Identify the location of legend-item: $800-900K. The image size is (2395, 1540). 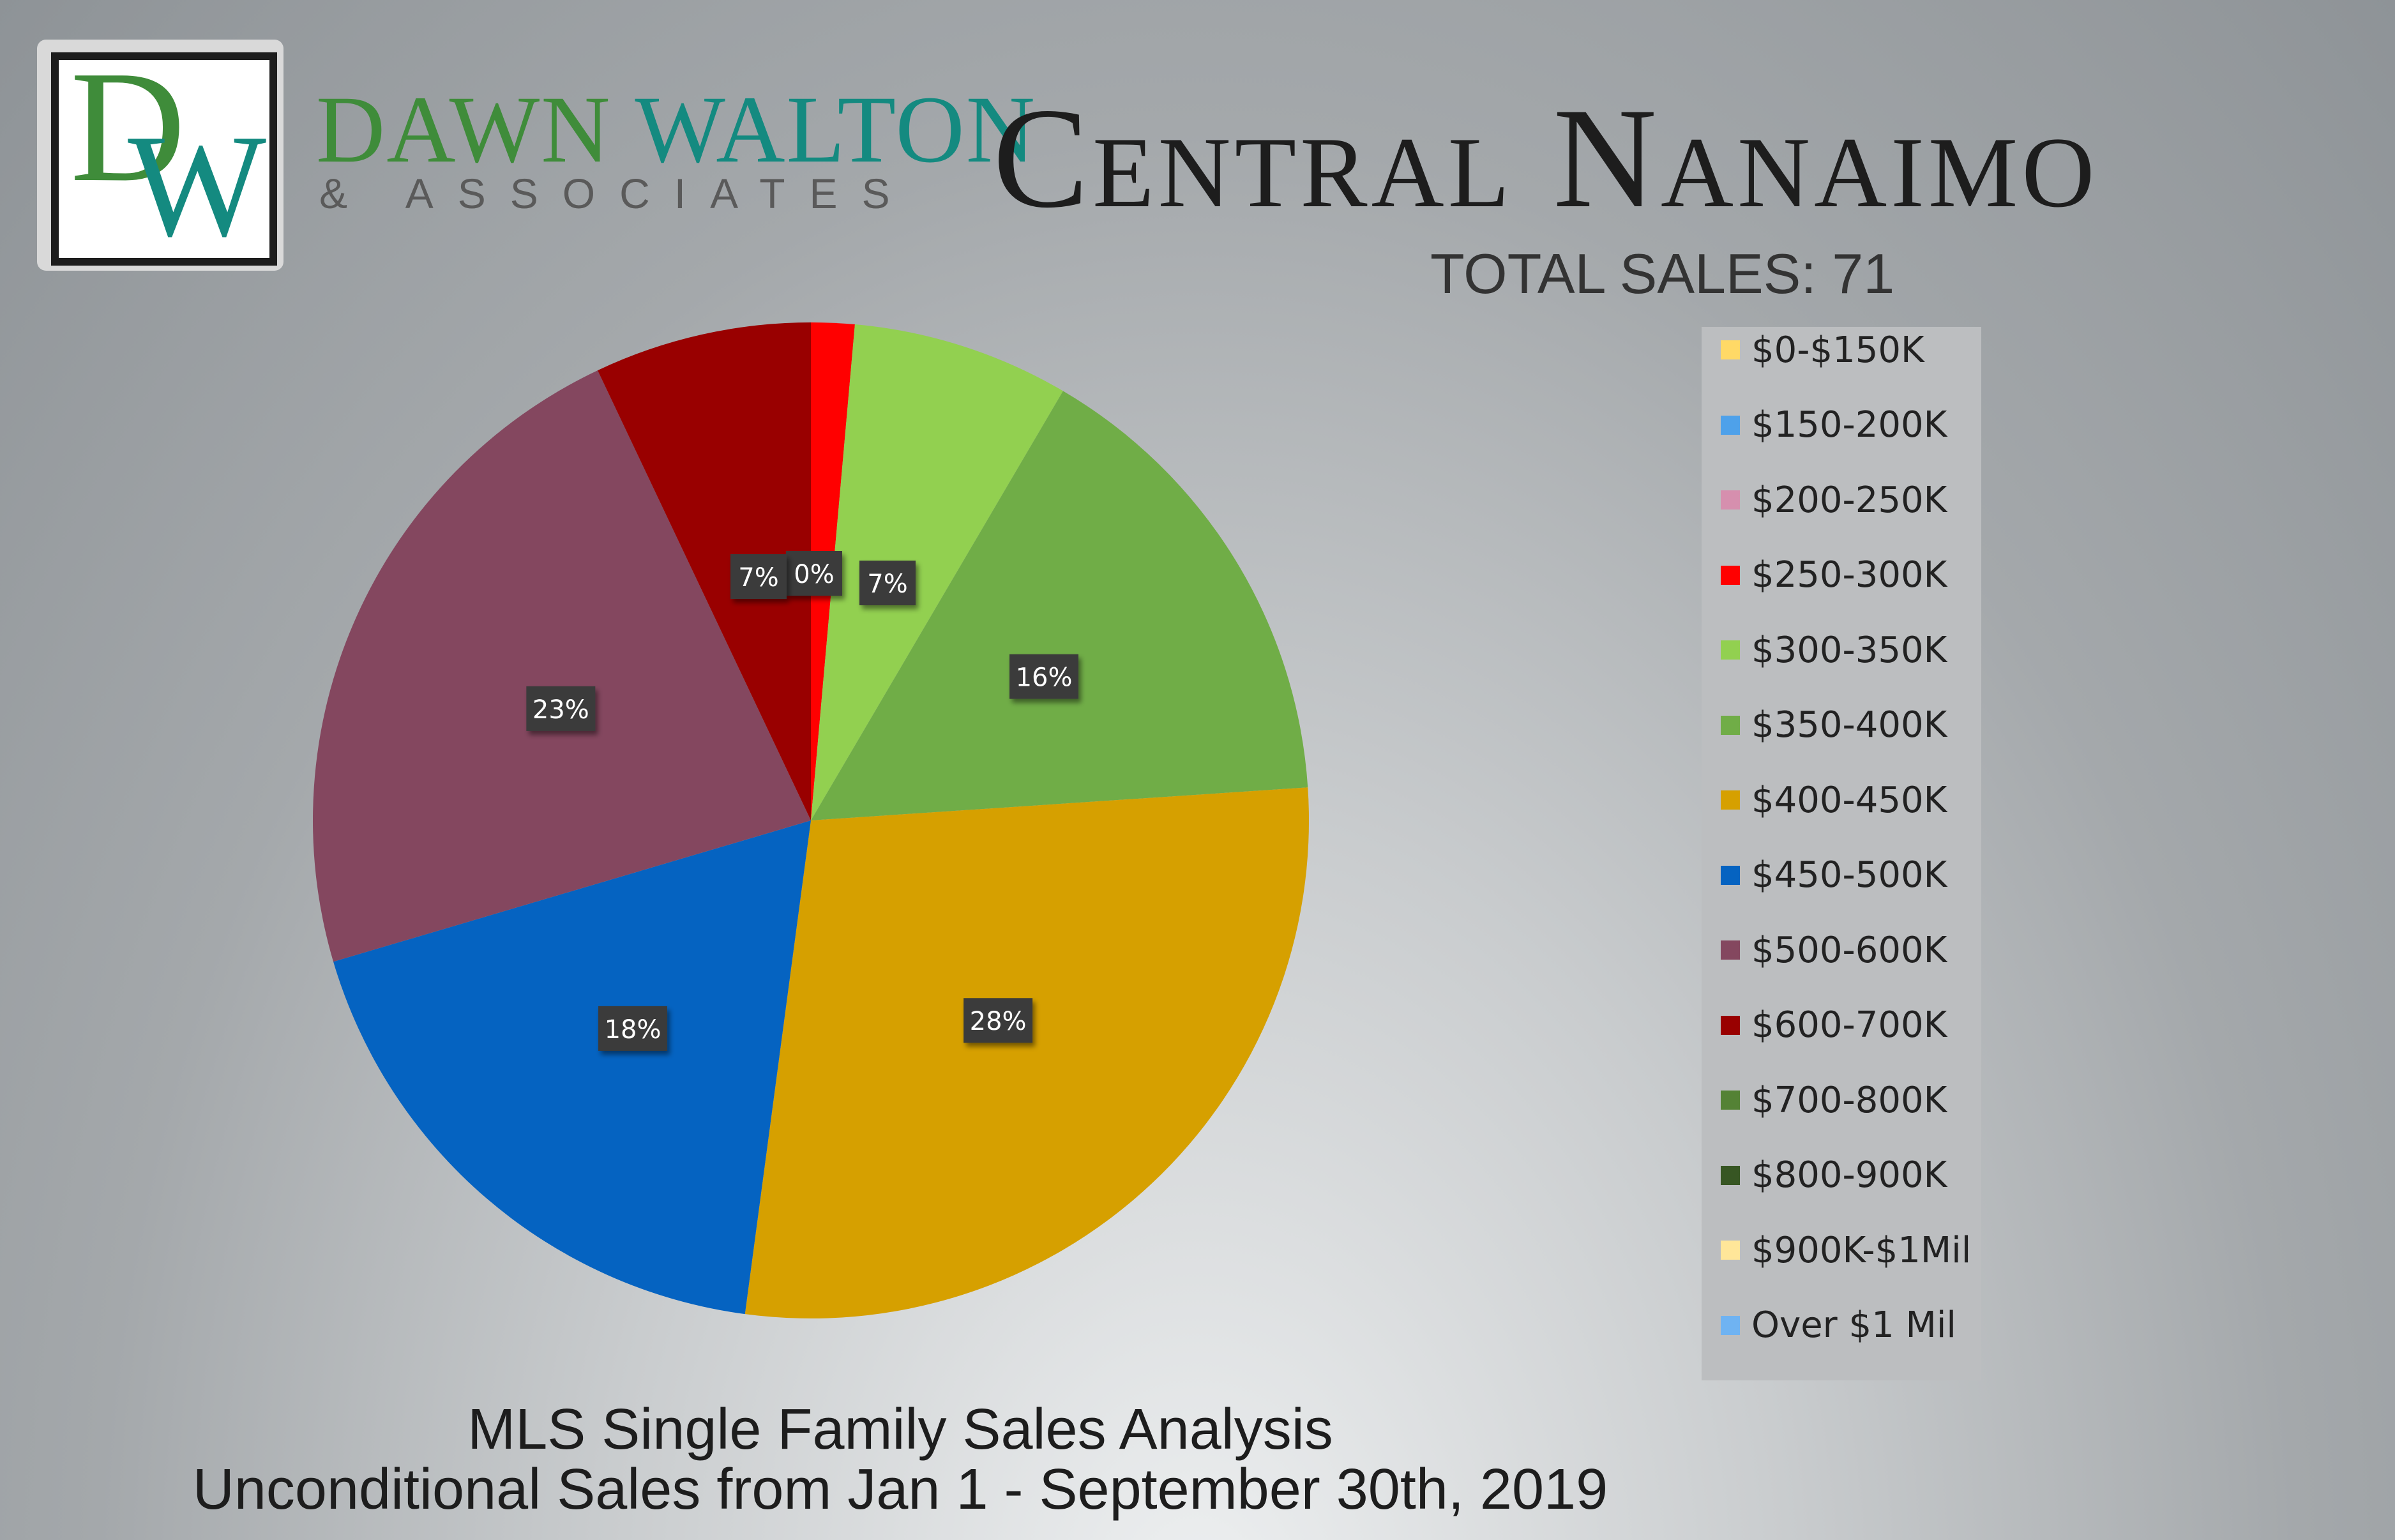
(1834, 1175).